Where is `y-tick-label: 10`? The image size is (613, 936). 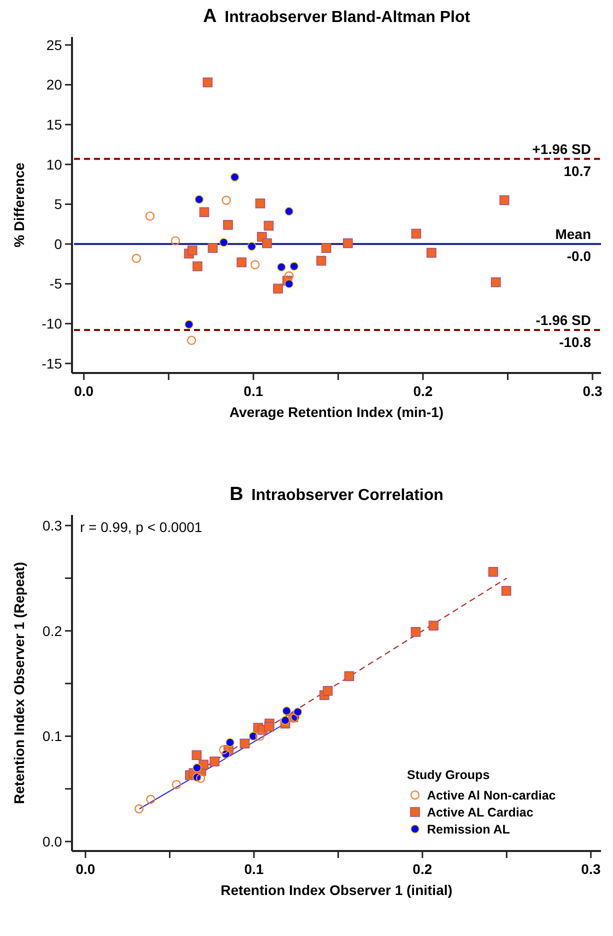 y-tick-label: 10 is located at coordinates (54, 164).